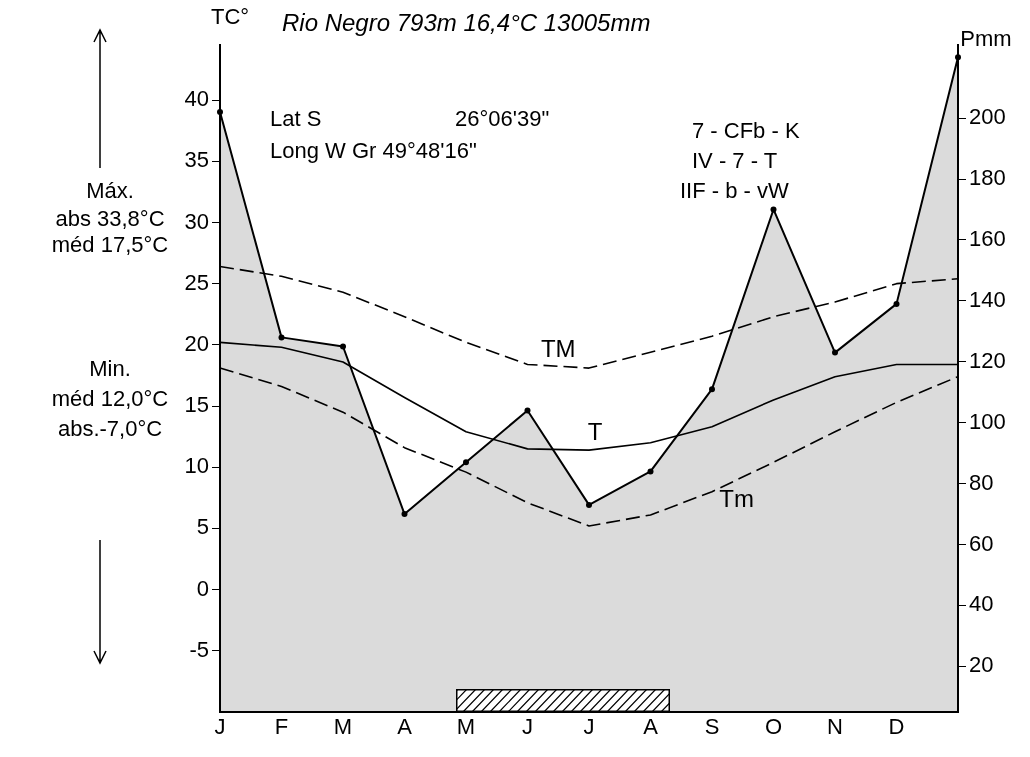  What do you see at coordinates (196, 160) in the screenshot?
I see `y-tick-label: 35` at bounding box center [196, 160].